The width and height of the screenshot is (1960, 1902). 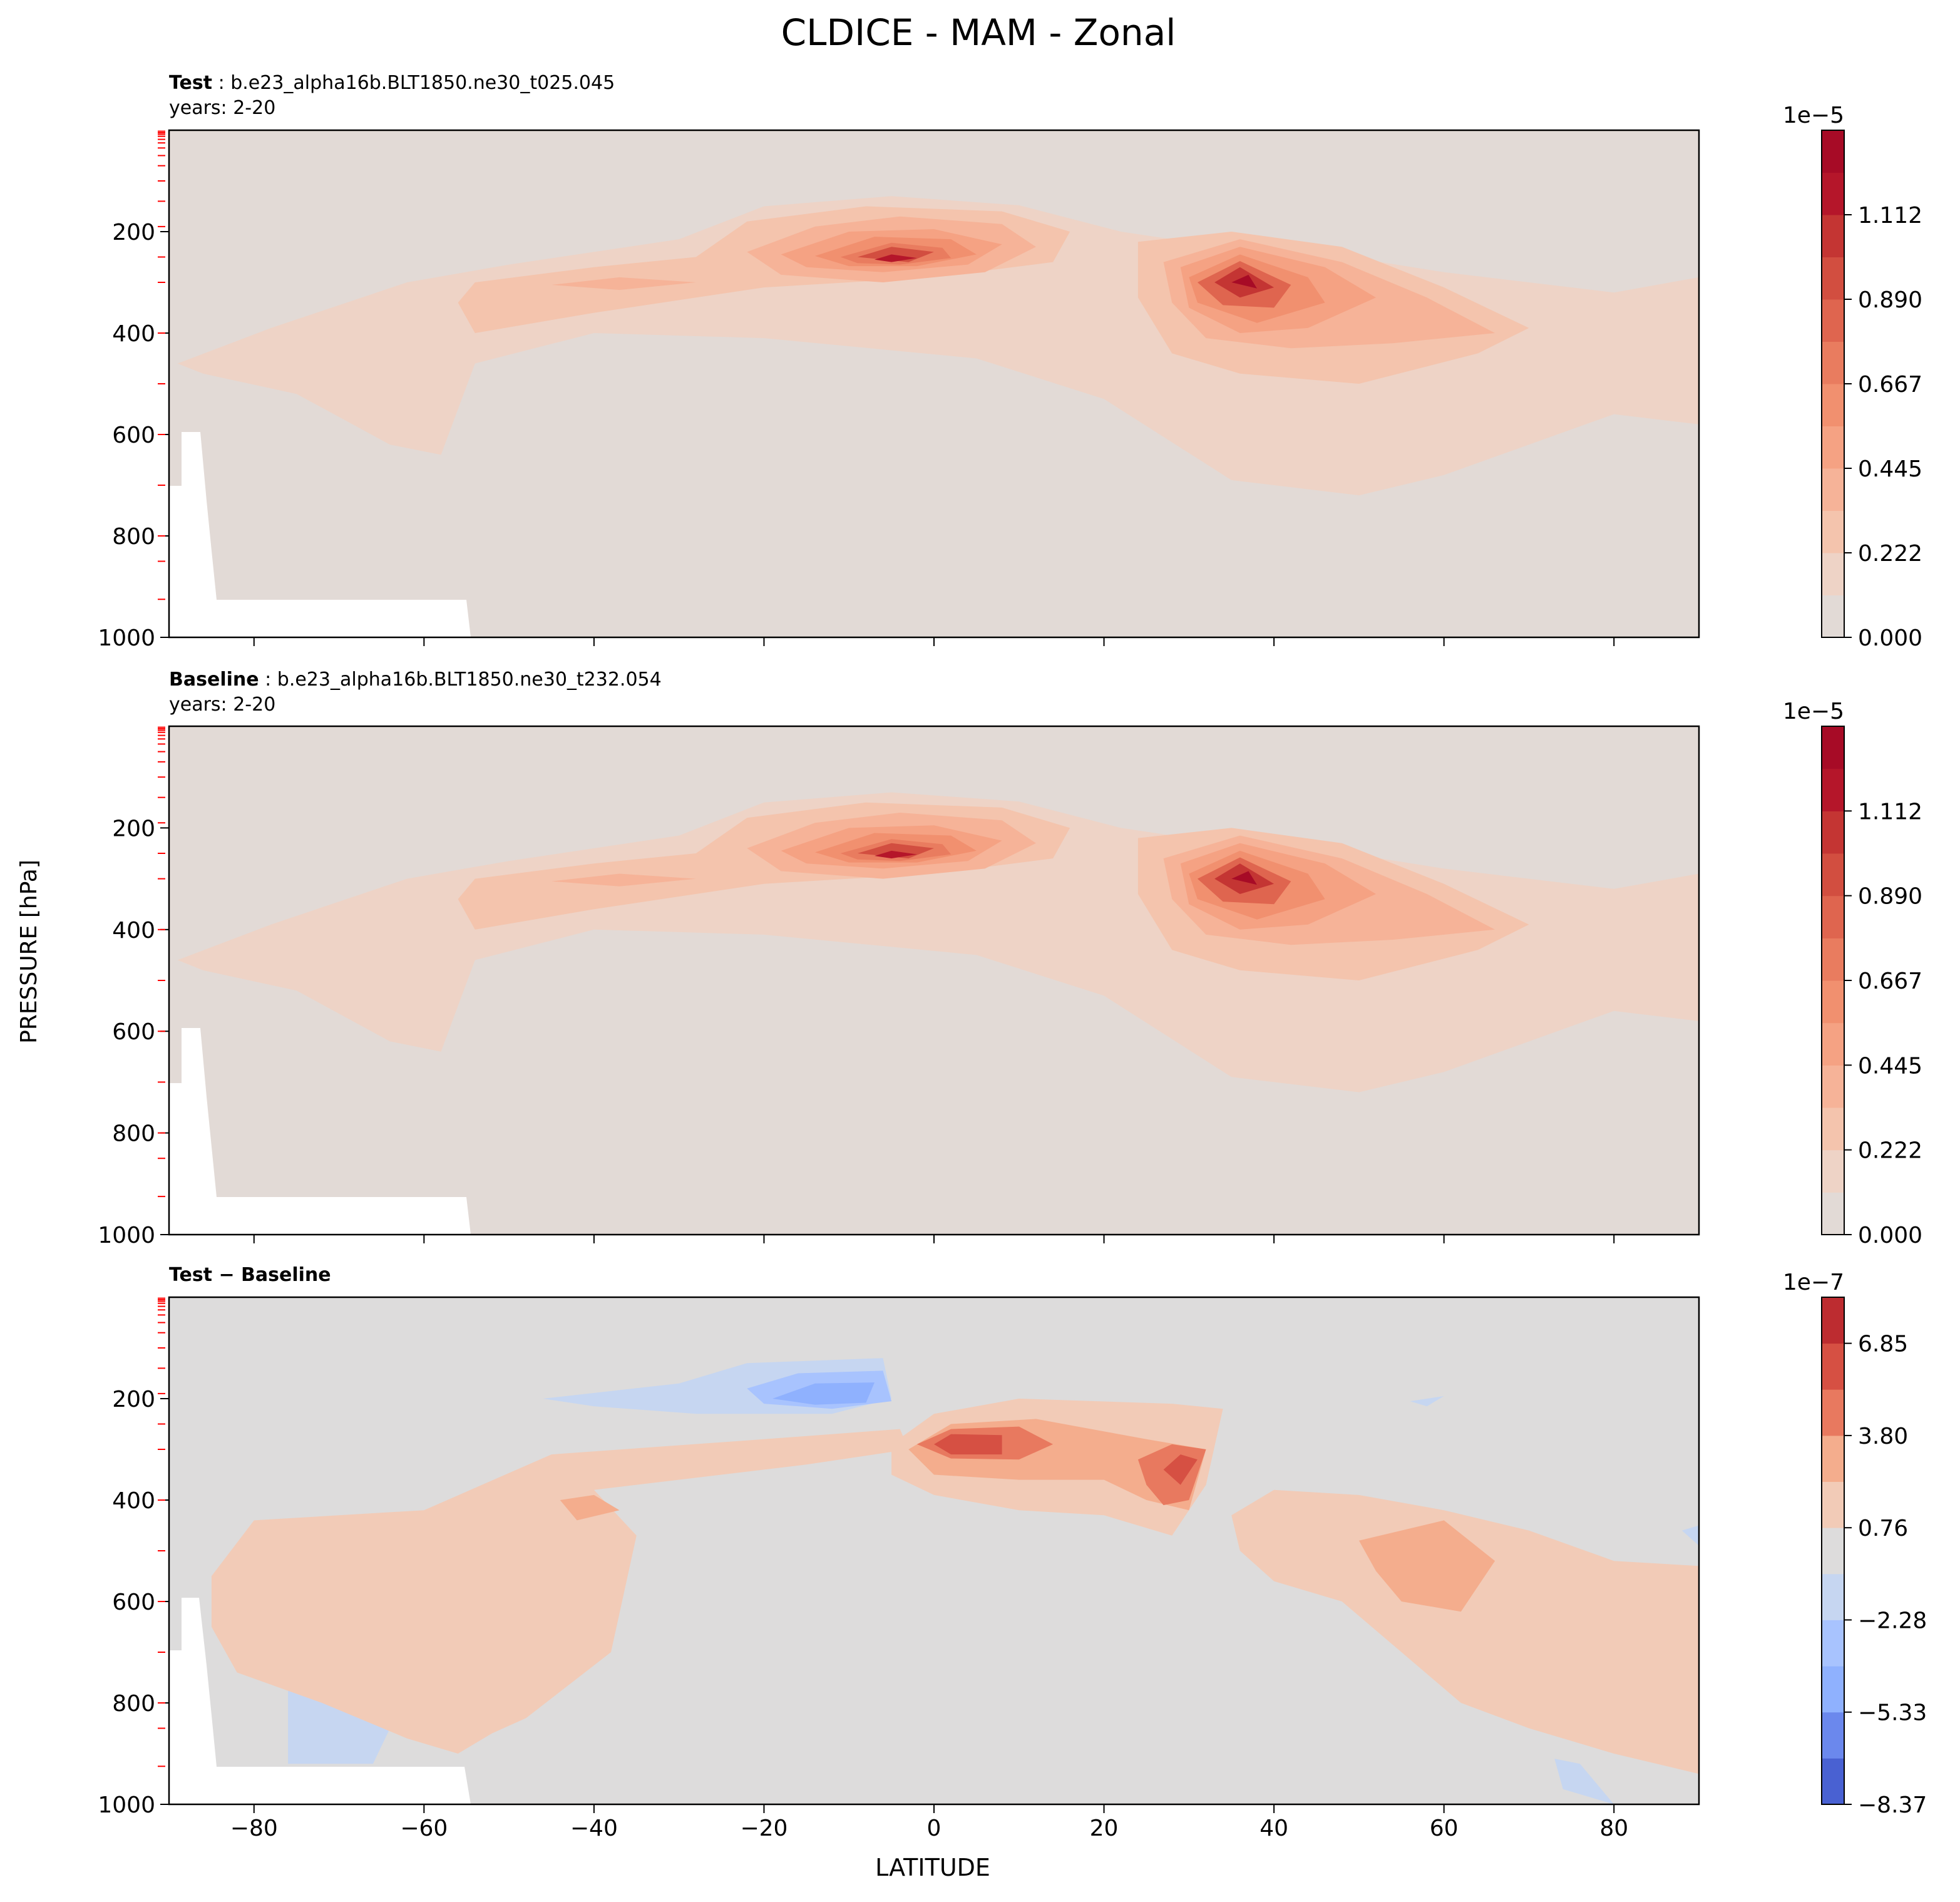 What do you see at coordinates (133, 987) in the screenshot?
I see `y-axis: 200 400 600 800 1000` at bounding box center [133, 987].